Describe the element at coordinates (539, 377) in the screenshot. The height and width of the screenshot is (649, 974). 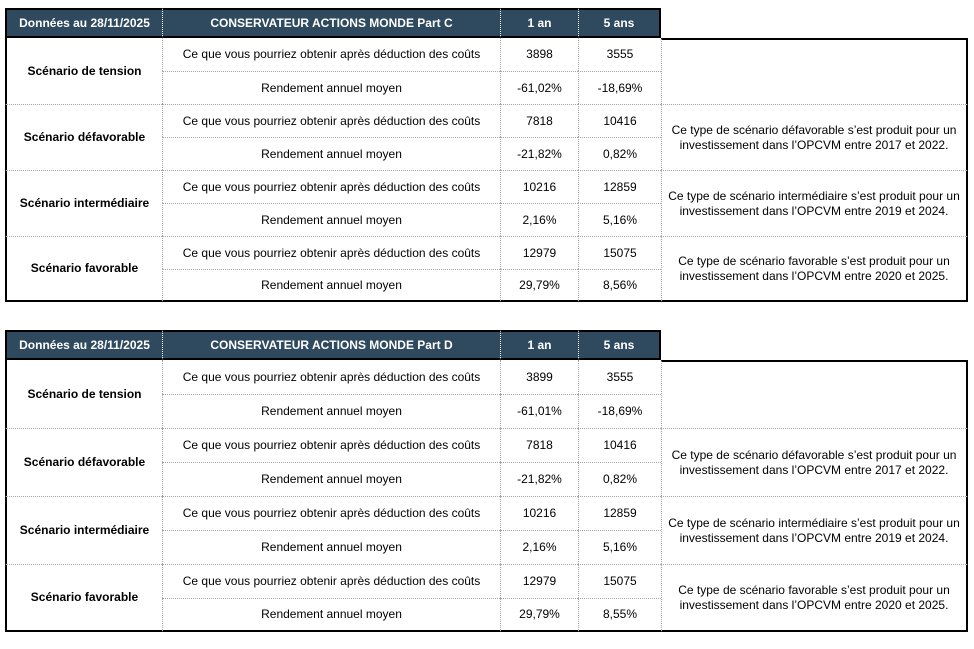
I see `payout-1y-value: 3899` at that location.